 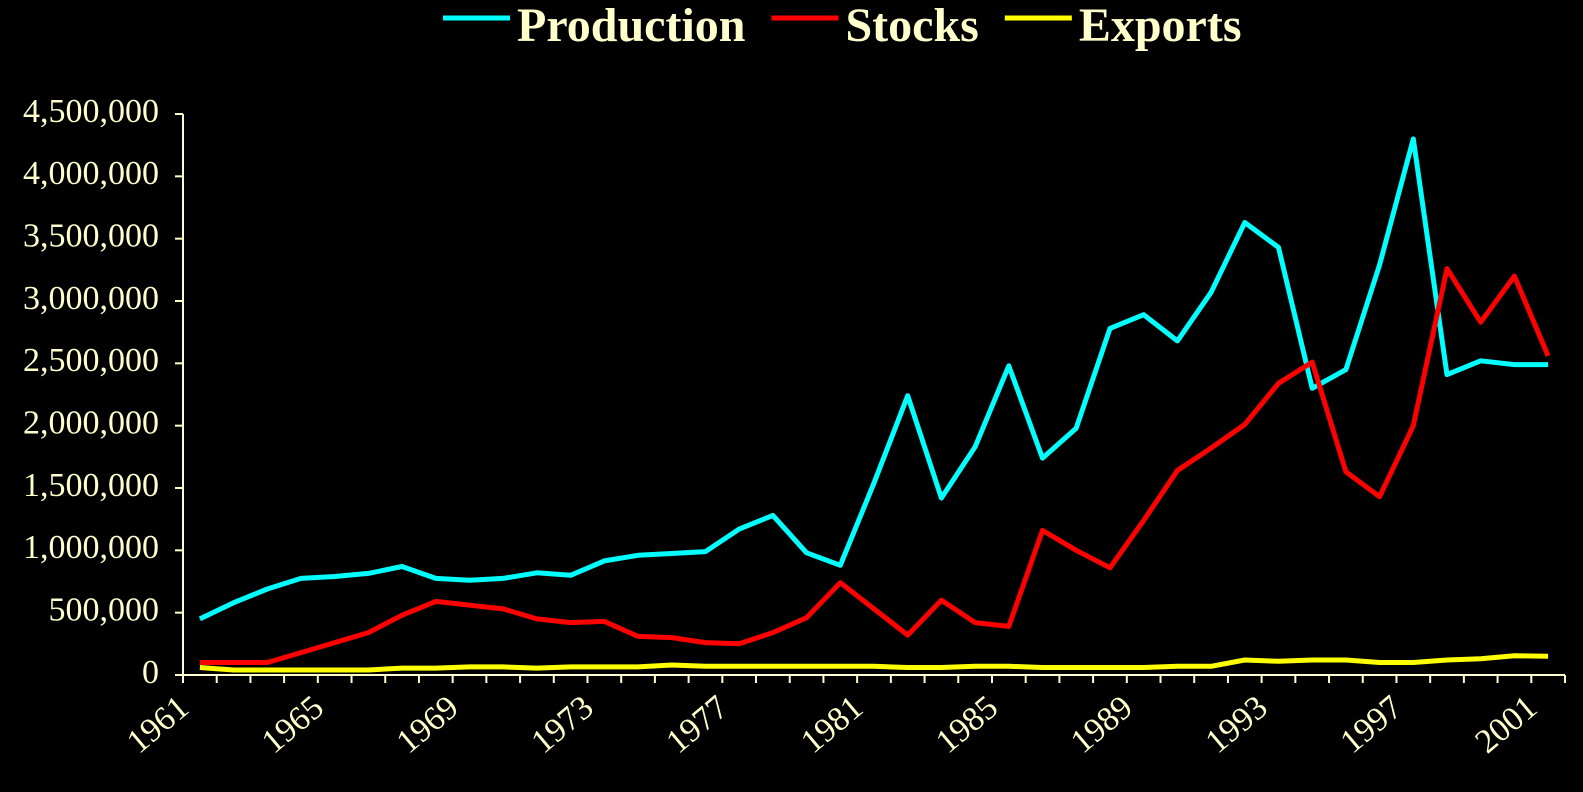 What do you see at coordinates (832, 725) in the screenshot?
I see `x-tick-label: 1981` at bounding box center [832, 725].